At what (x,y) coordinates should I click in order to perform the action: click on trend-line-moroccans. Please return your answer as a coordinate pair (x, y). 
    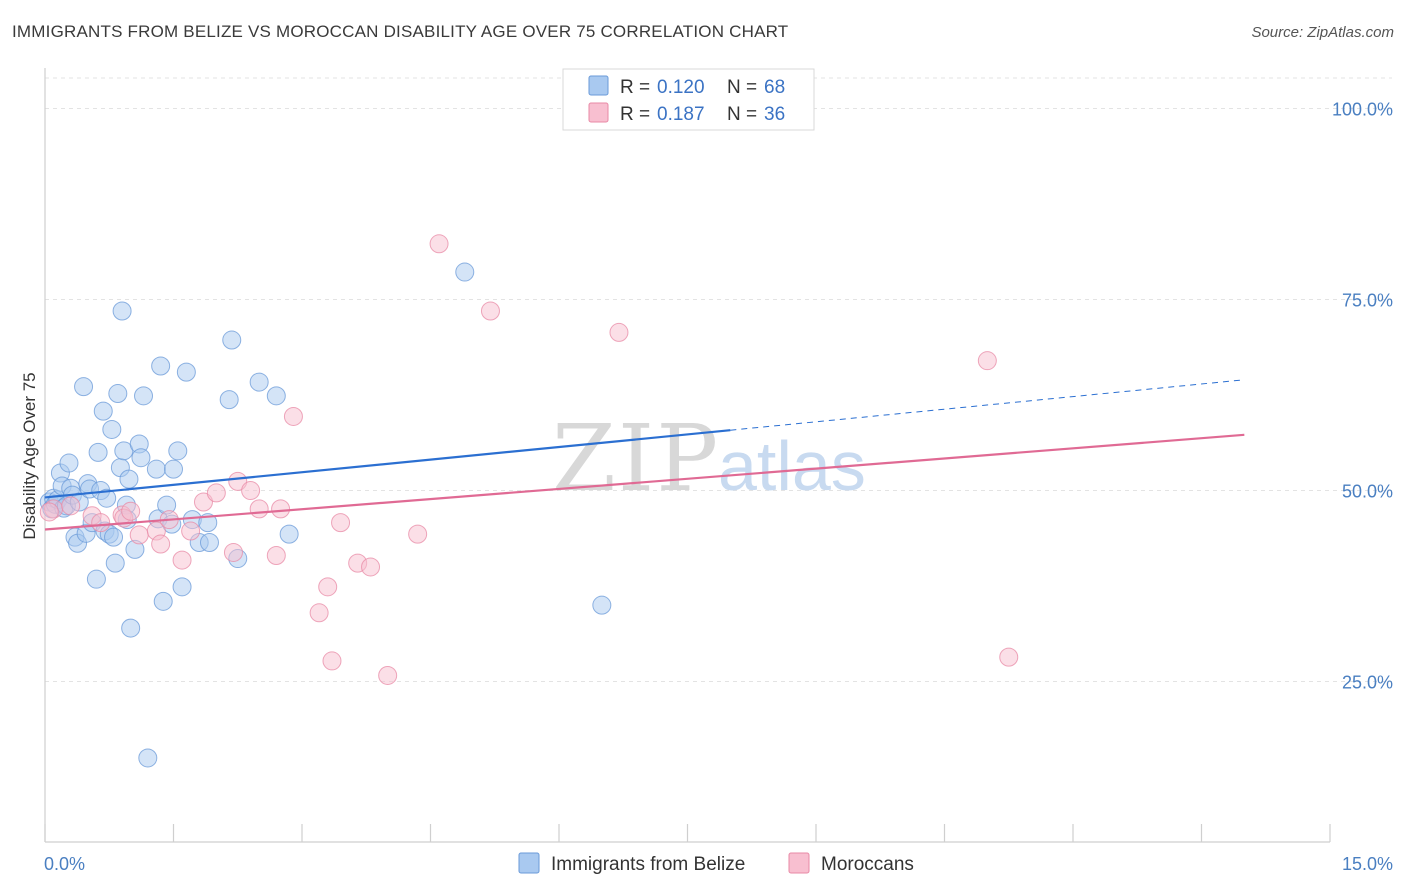
    Looking at the image, I should click on (644, 482).